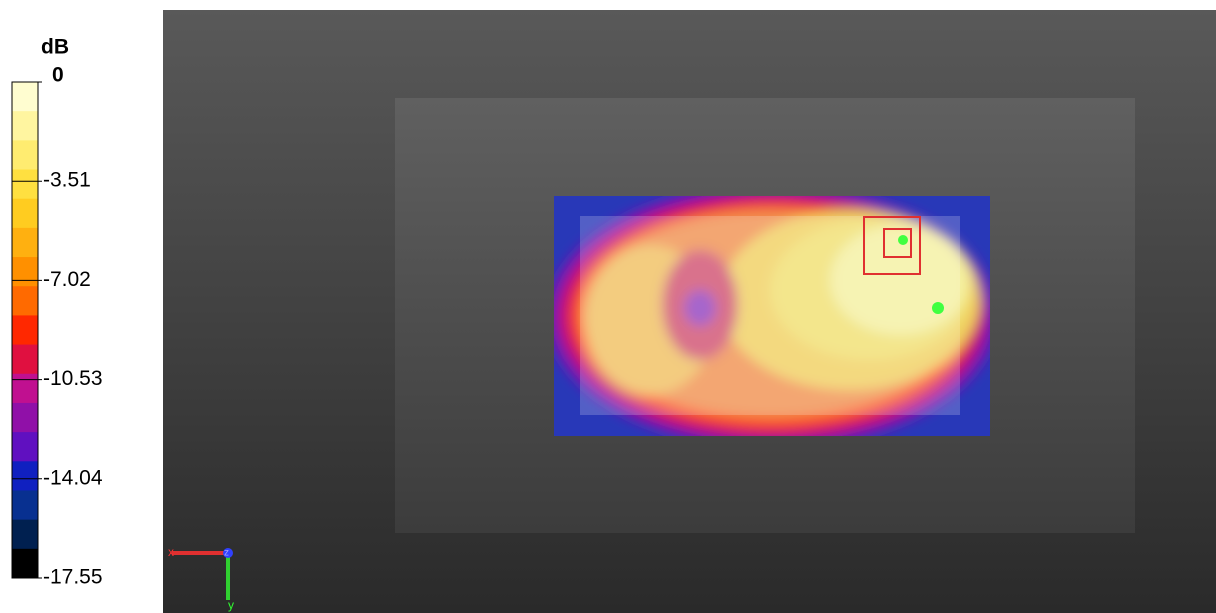  What do you see at coordinates (201, 578) in the screenshot?
I see `axis-triad: x y z` at bounding box center [201, 578].